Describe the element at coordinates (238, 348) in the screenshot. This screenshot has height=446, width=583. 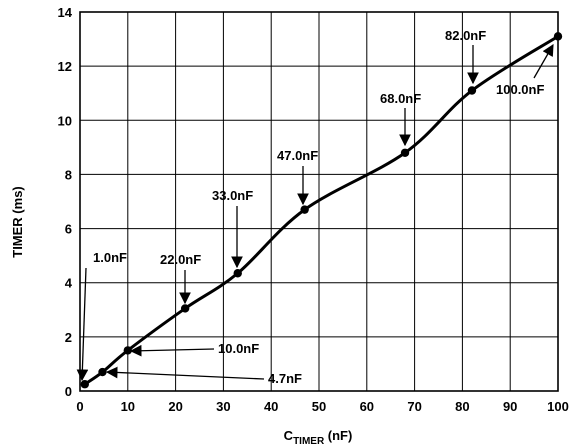
I see `annotation-label: 10.0nF` at that location.